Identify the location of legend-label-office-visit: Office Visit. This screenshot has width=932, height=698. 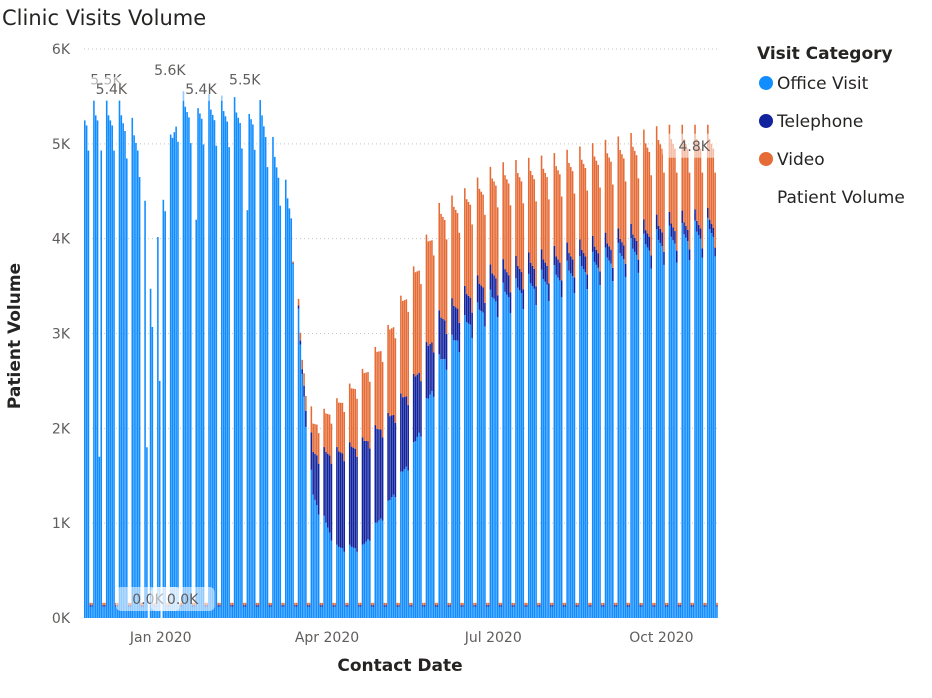
(823, 84).